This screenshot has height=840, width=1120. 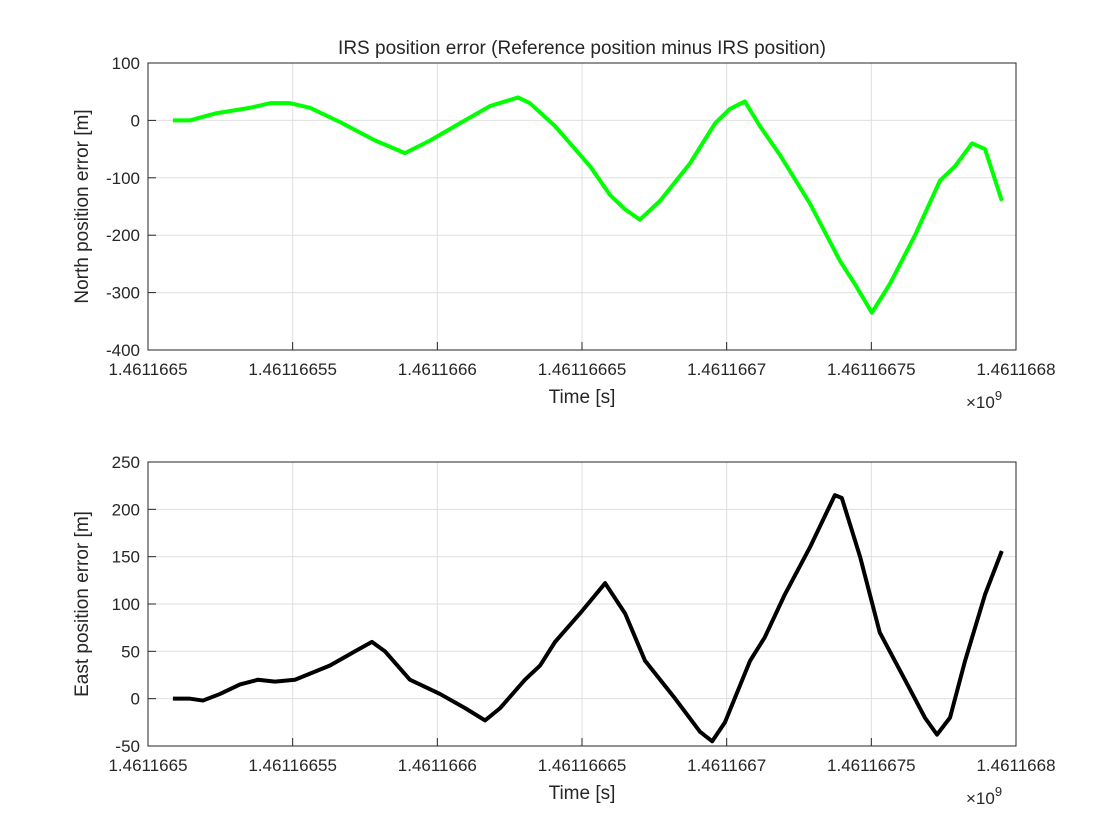 I want to click on y-tick-label: -400, so click(x=123, y=350).